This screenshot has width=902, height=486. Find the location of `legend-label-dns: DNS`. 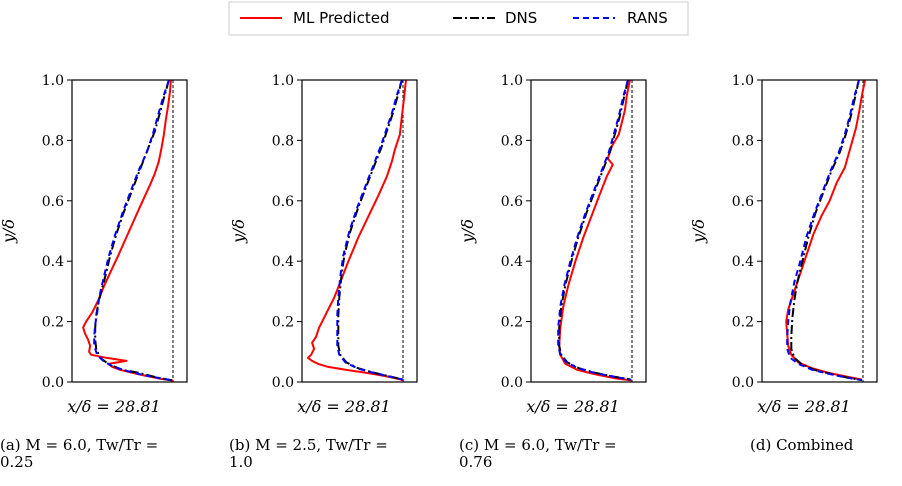

legend-label-dns: DNS is located at coordinates (521, 18).